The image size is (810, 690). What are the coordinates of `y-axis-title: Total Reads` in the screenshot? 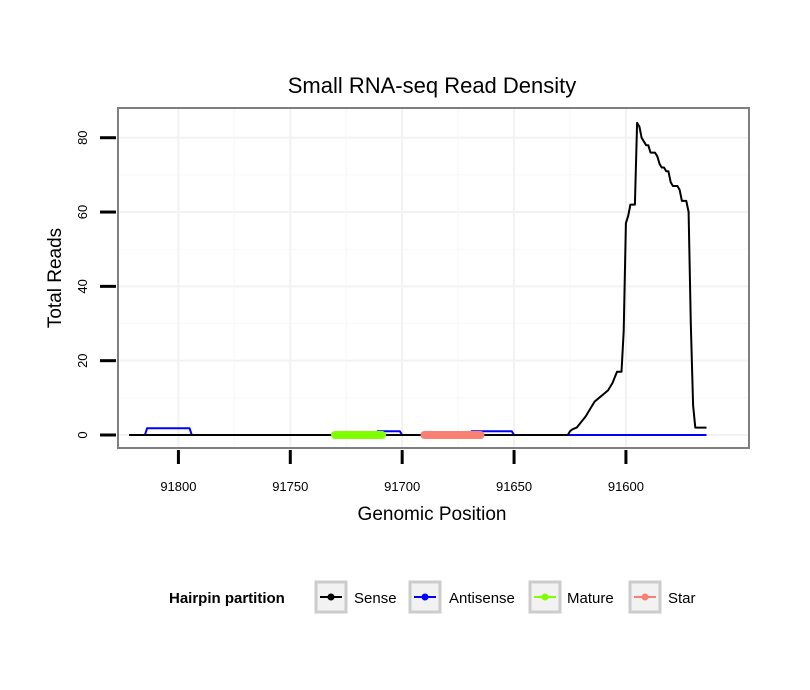 It's located at (55, 278).